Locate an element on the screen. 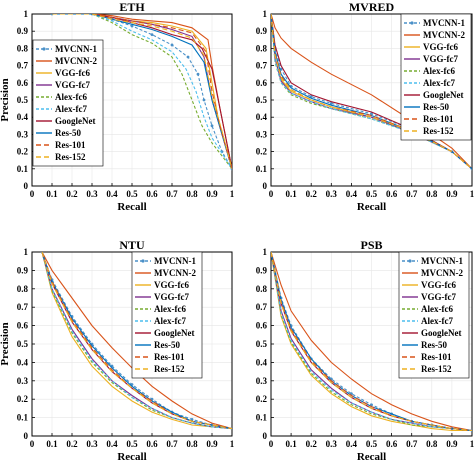 The width and height of the screenshot is (474, 470). legend-label: Res-101 is located at coordinates (438, 119).